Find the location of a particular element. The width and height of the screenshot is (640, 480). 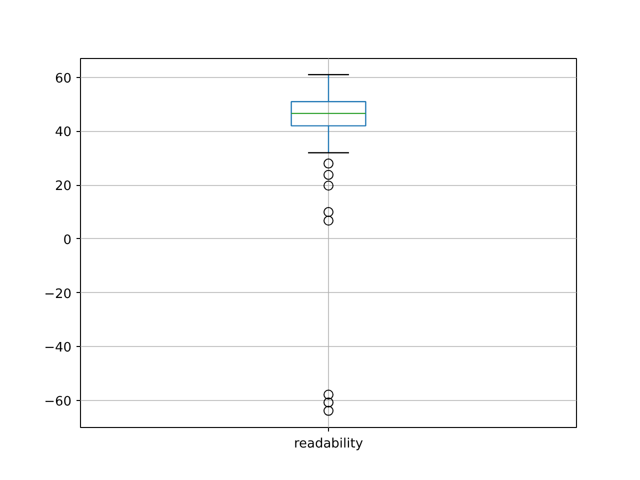

y-tick-label: 20 is located at coordinates (63, 186).